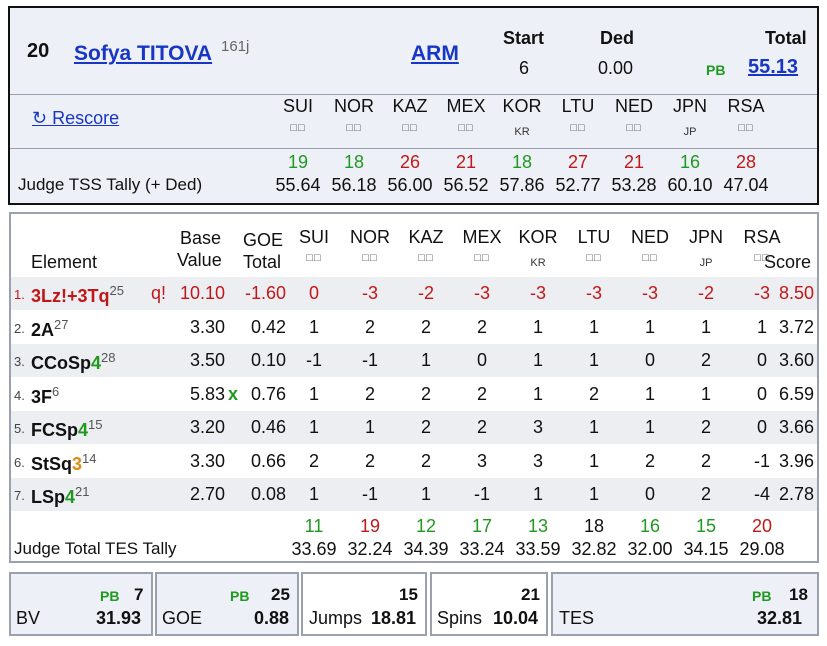 The image size is (827, 646). Describe the element at coordinates (19, 462) in the screenshot. I see `element-number: 6.` at that location.